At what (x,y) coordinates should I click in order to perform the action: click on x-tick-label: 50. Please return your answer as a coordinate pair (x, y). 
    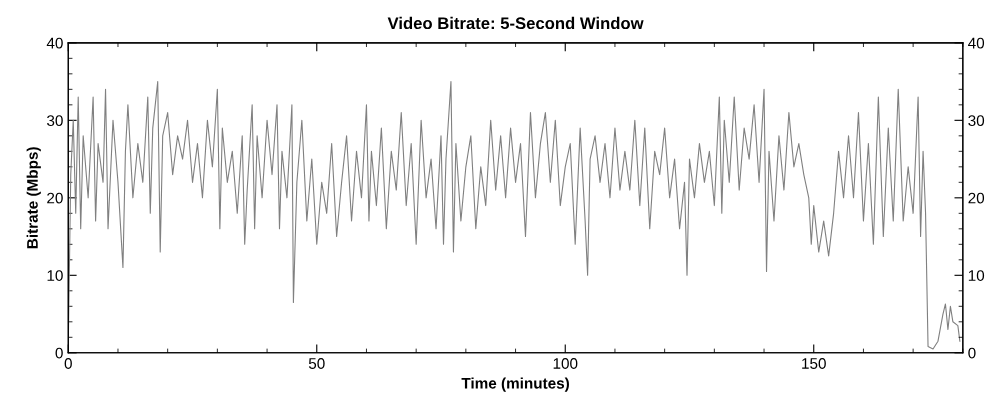
    Looking at the image, I should click on (316, 363).